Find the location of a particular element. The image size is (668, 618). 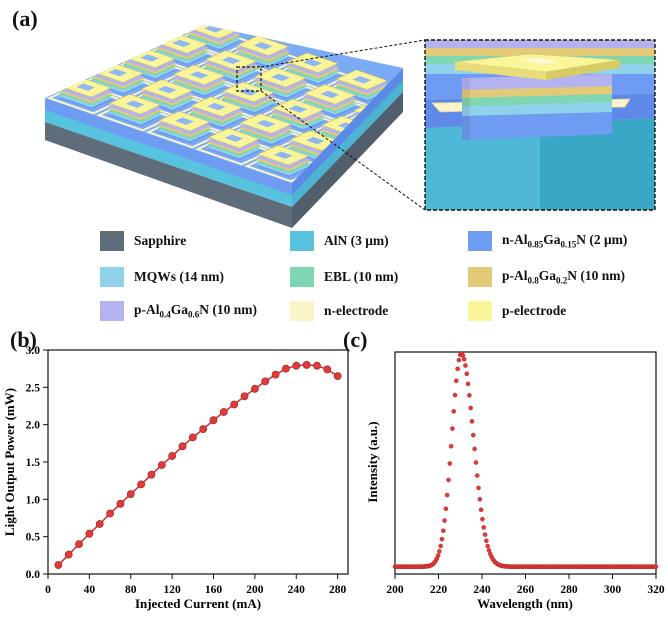

chart-c-ylabel: Intensity (a.u.) is located at coordinates (372, 461).